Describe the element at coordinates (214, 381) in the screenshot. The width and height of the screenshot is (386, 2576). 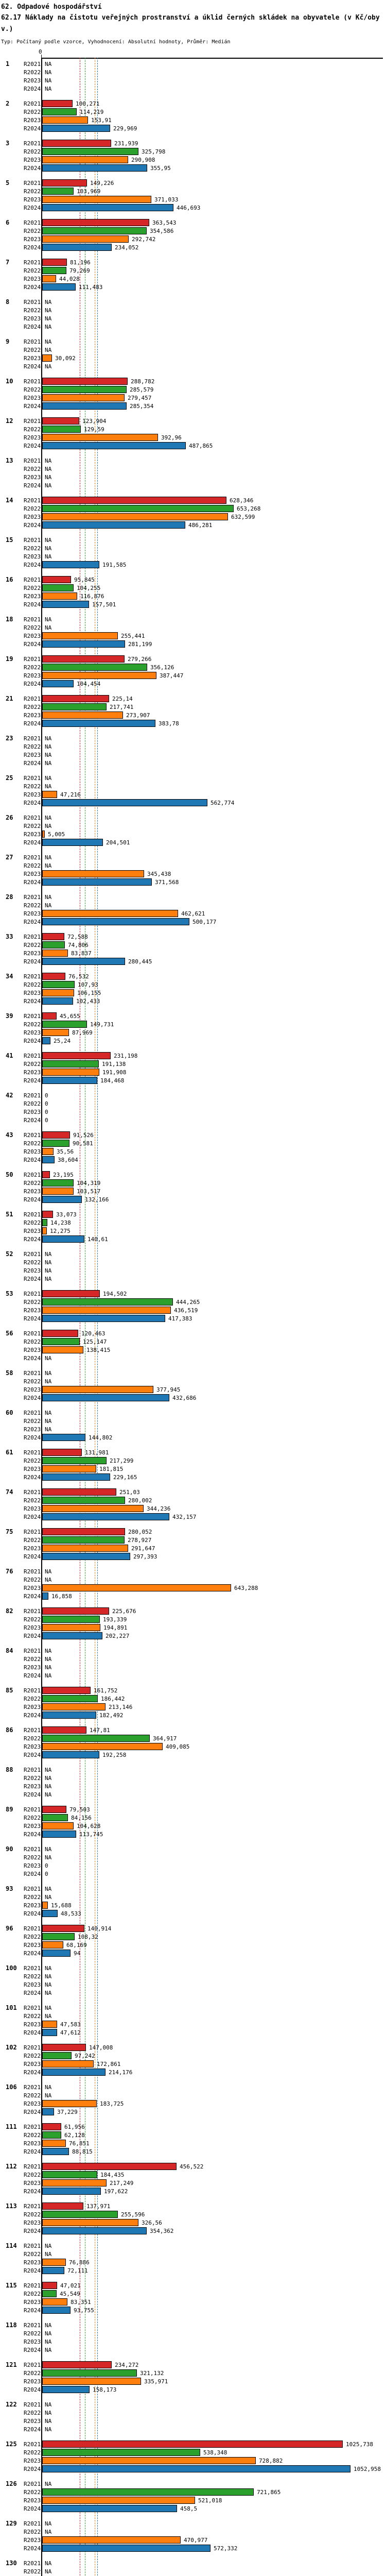
I see `bar-zone: 288,782` at that location.